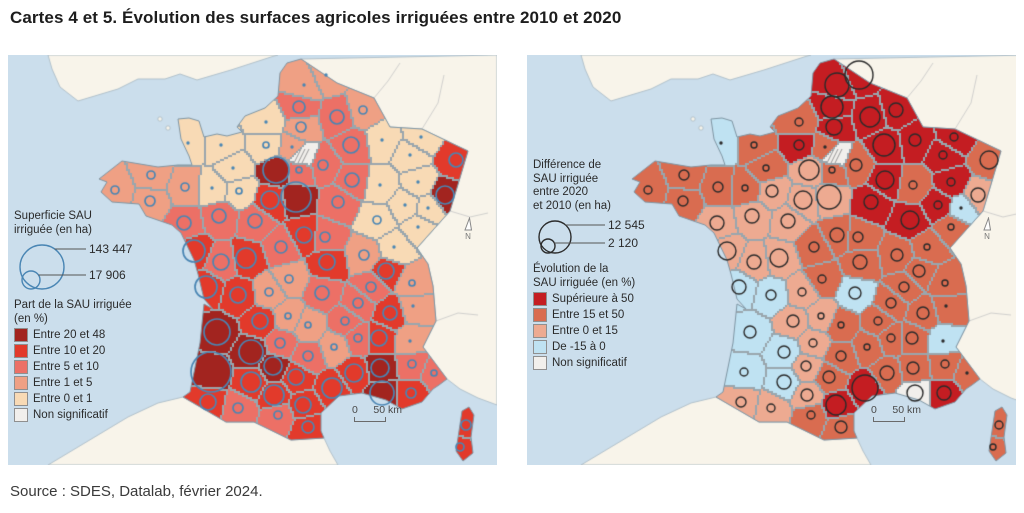 The width and height of the screenshot is (1024, 513). I want to click on legend-item: Entre 15 et 50, so click(620, 315).